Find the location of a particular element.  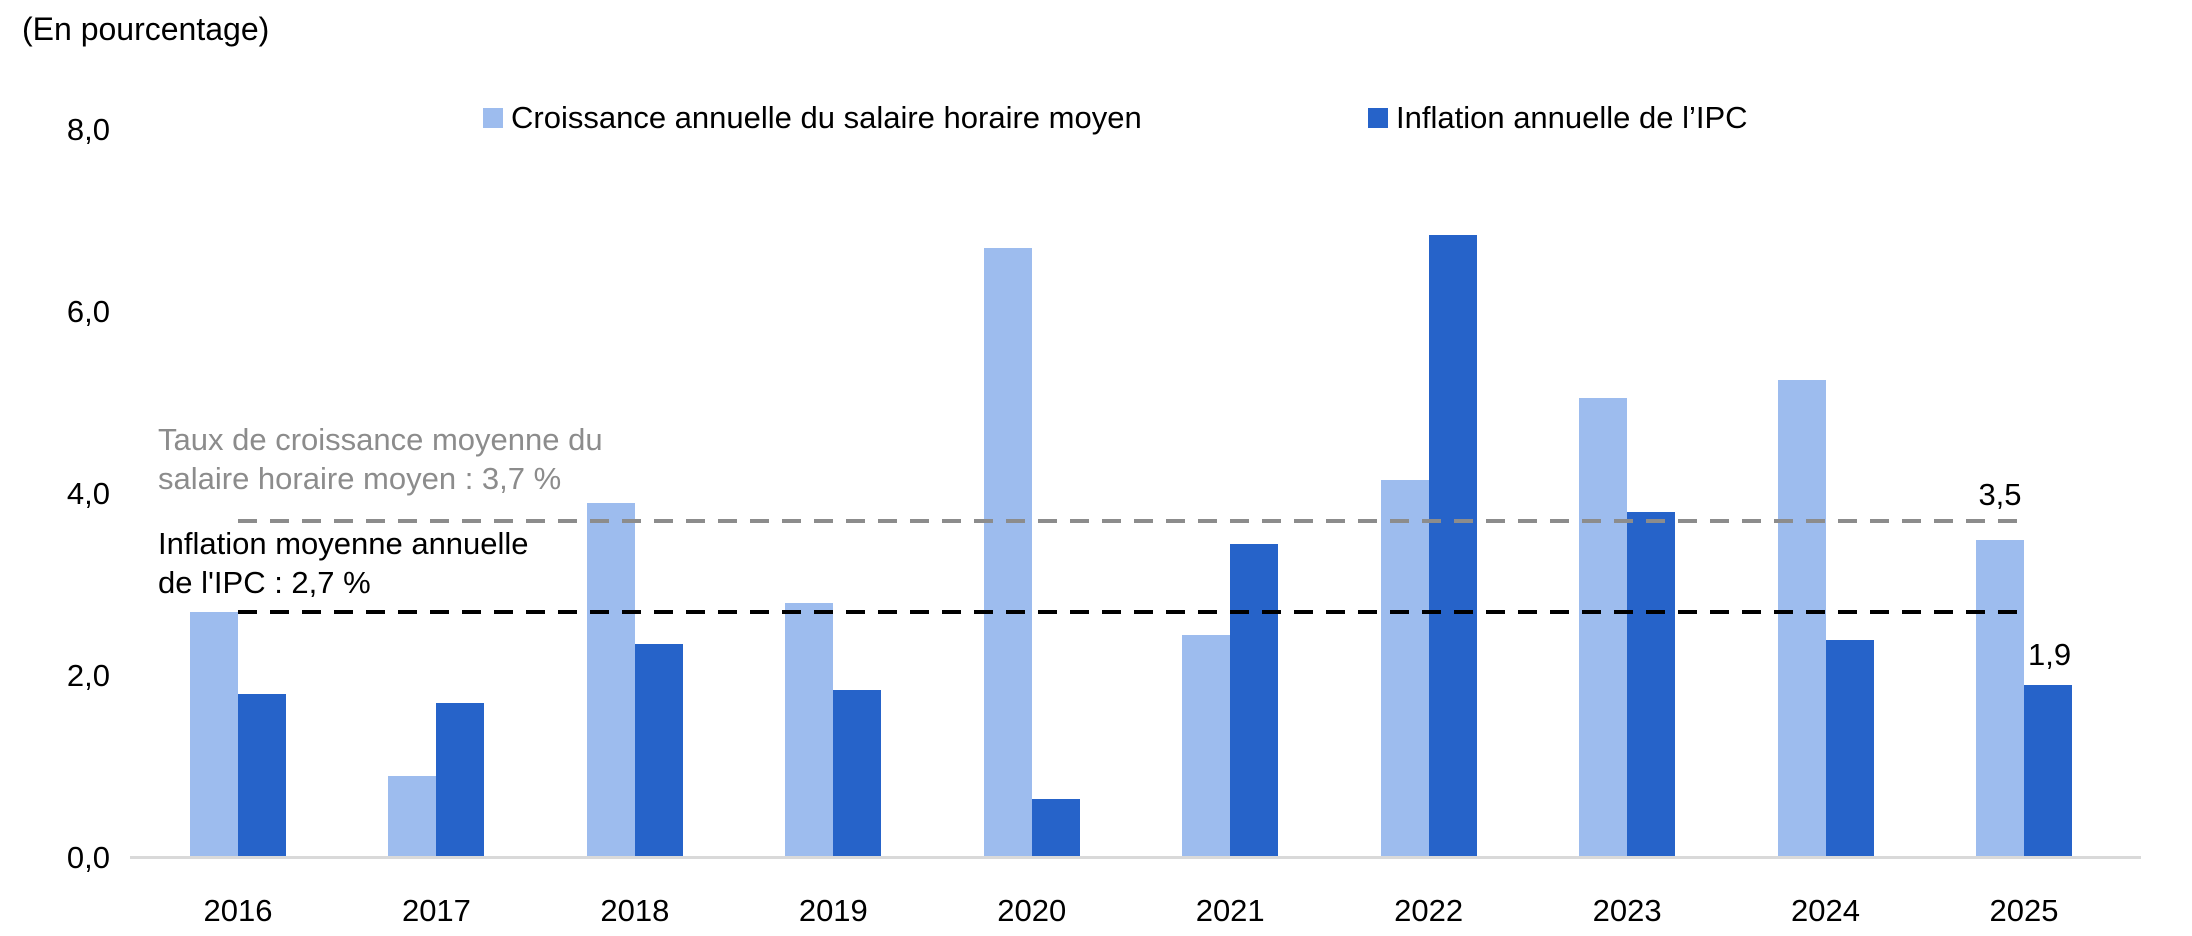

annotation-avg-wage-line1: Taux de croissance moyenne du is located at coordinates (380, 439).